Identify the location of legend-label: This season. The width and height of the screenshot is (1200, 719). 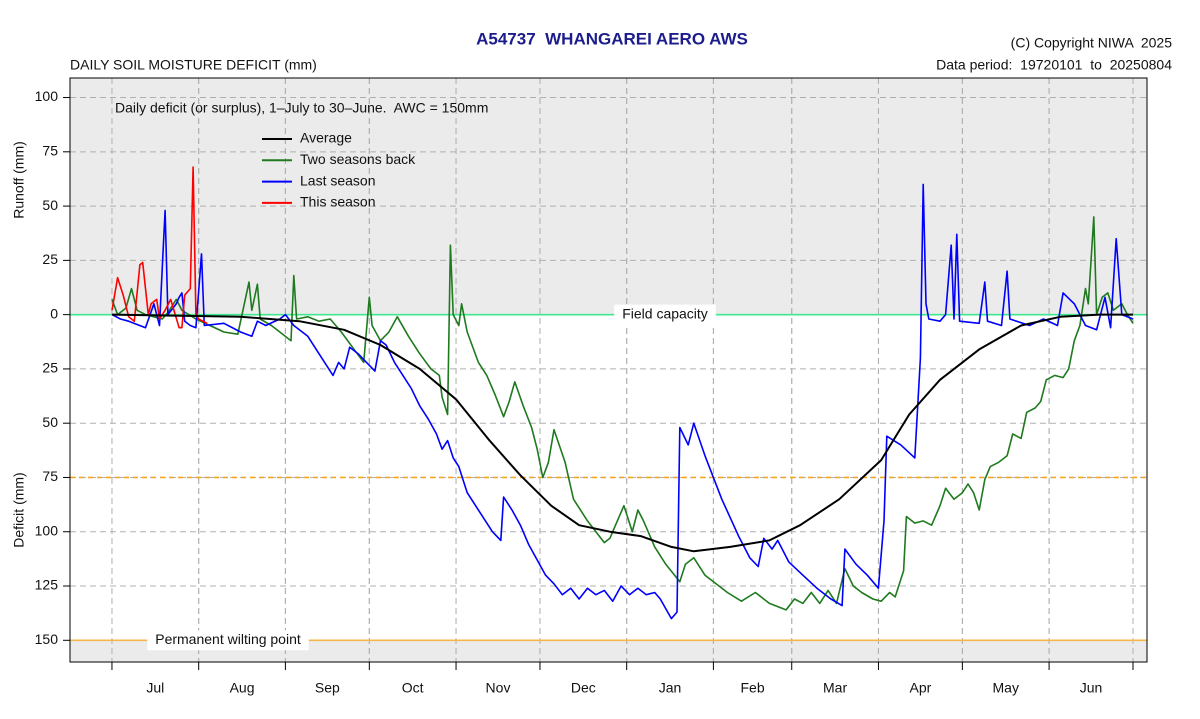
(337, 202).